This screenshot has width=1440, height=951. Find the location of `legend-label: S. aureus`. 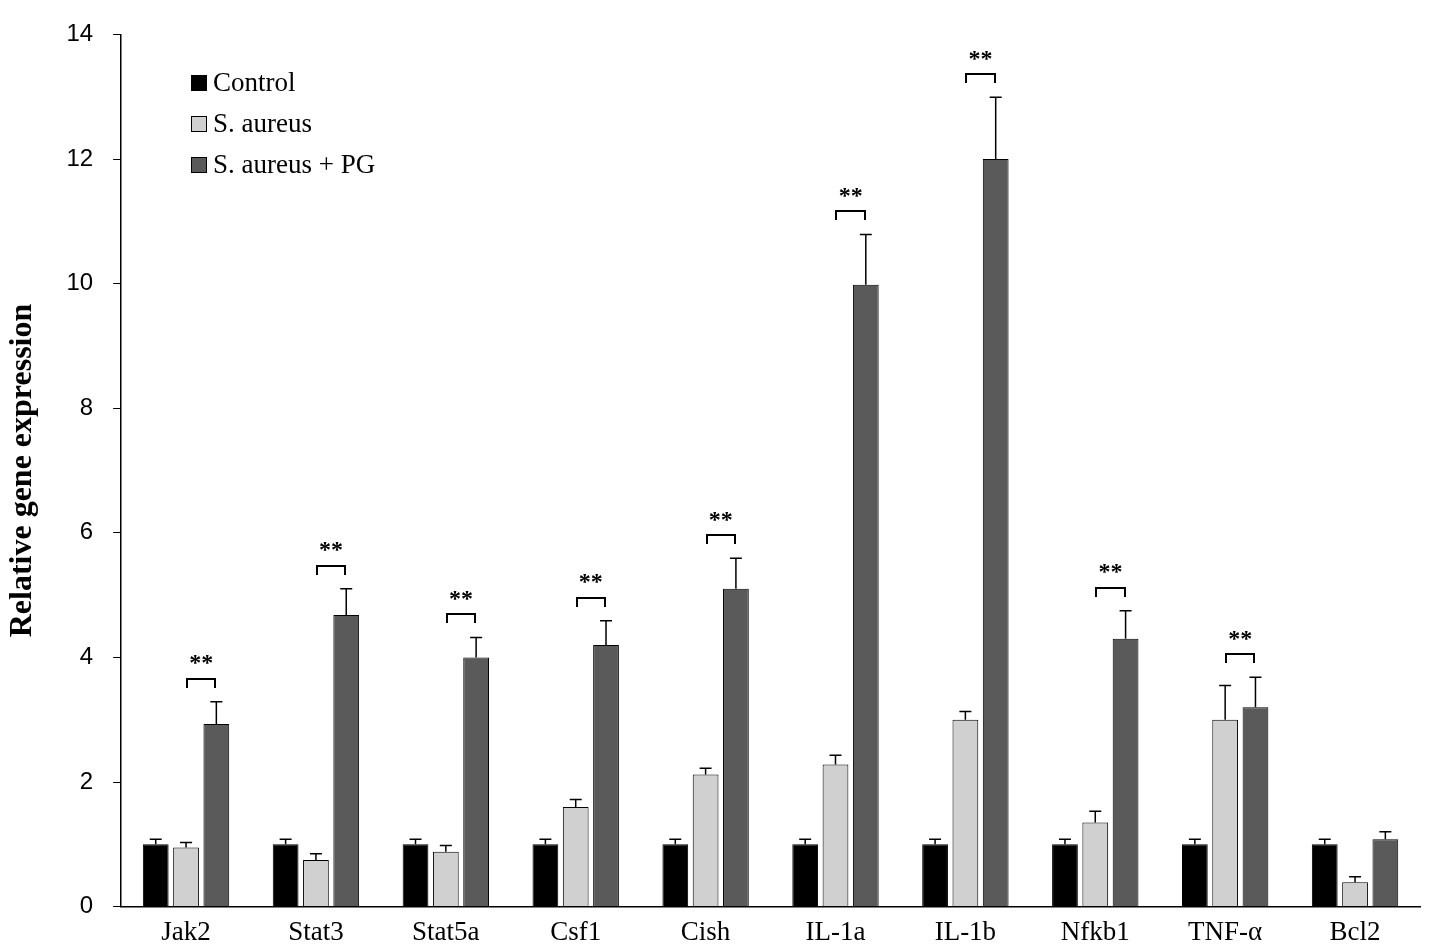

legend-label: S. aureus is located at coordinates (263, 124).